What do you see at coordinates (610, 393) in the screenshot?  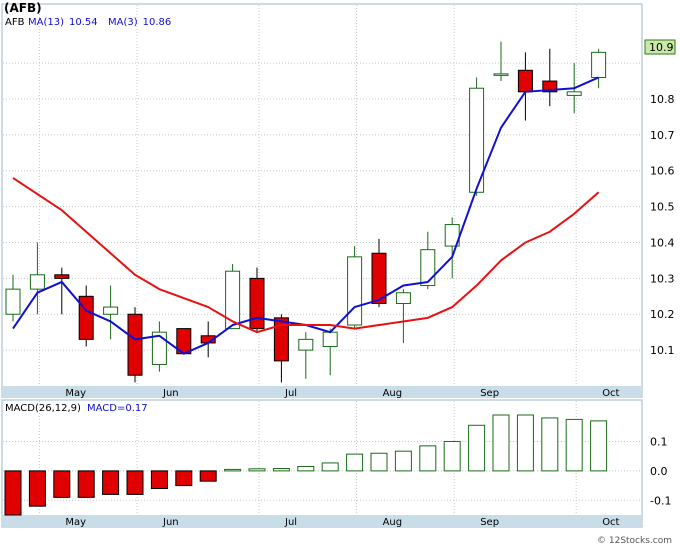 I see `price-month-label: Oct` at bounding box center [610, 393].